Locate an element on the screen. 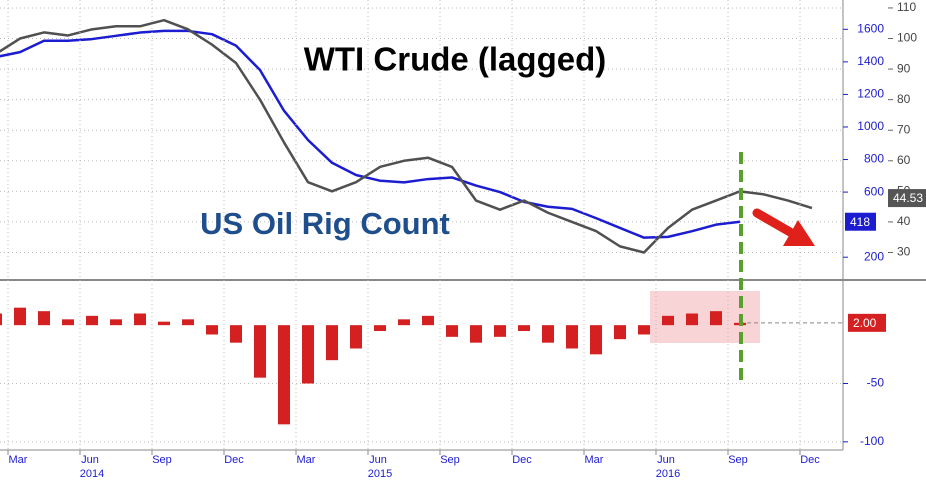 This screenshot has width=926, height=484. y2-tick-label: 70 is located at coordinates (904, 129).